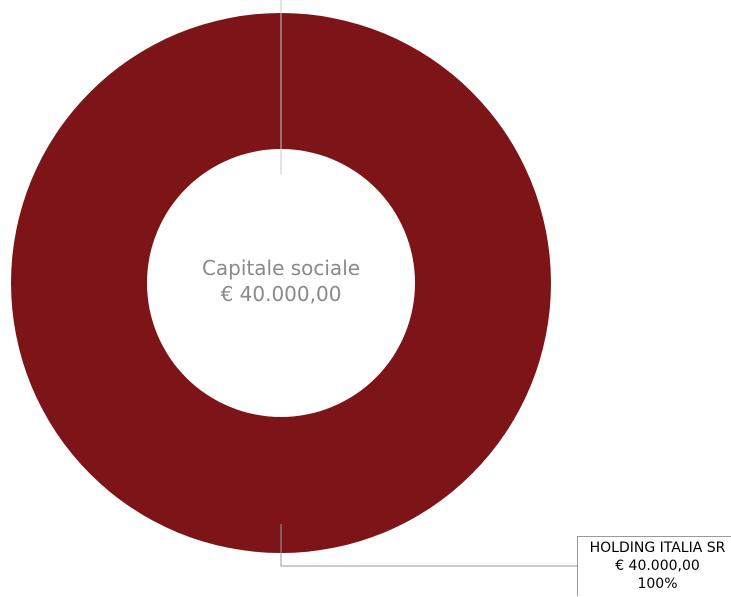  I want to click on center-label: Capitale sociale € 40.000,00, so click(281, 281).